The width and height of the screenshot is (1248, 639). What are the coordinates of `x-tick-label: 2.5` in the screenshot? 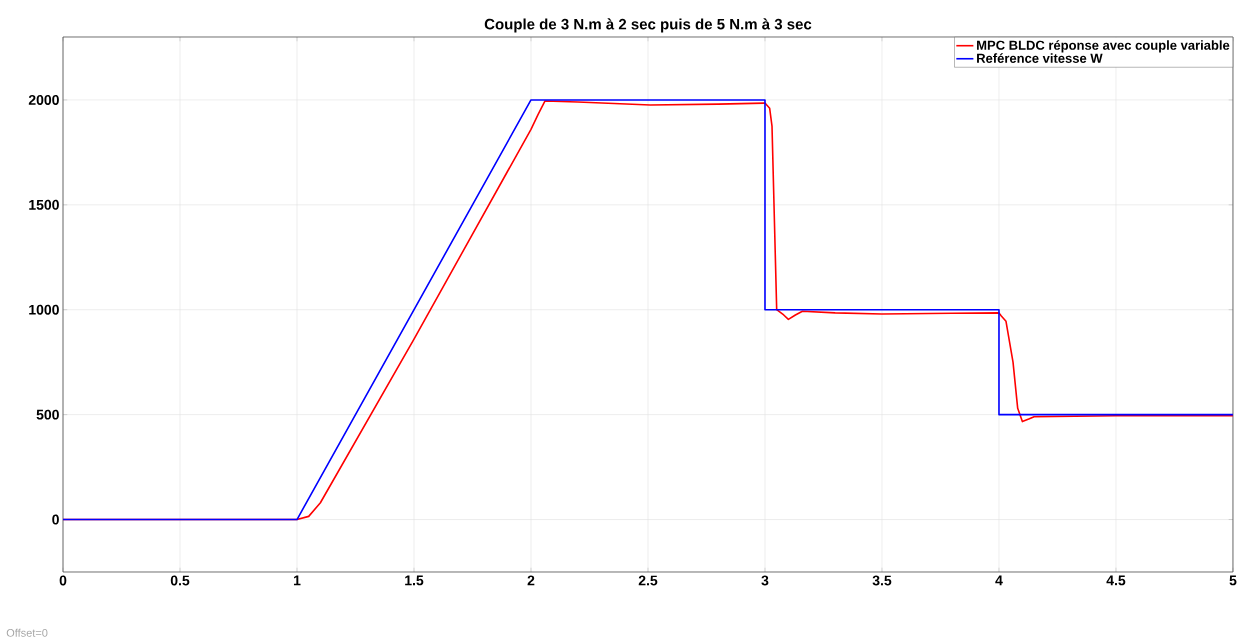 It's located at (648, 580).